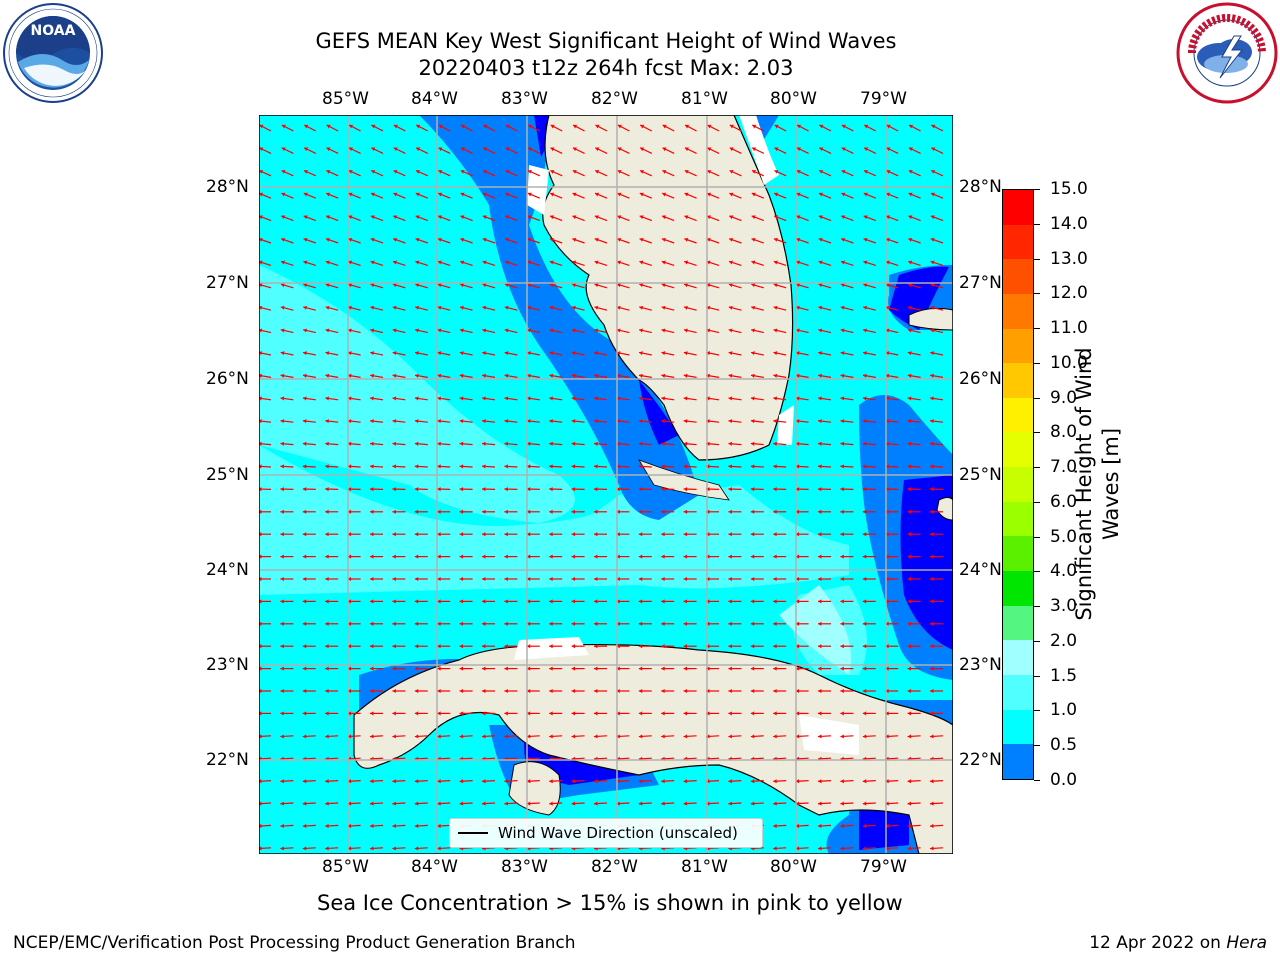 The image size is (1280, 960). Describe the element at coordinates (1018, 623) in the screenshot. I see `colorbar-segment` at that location.